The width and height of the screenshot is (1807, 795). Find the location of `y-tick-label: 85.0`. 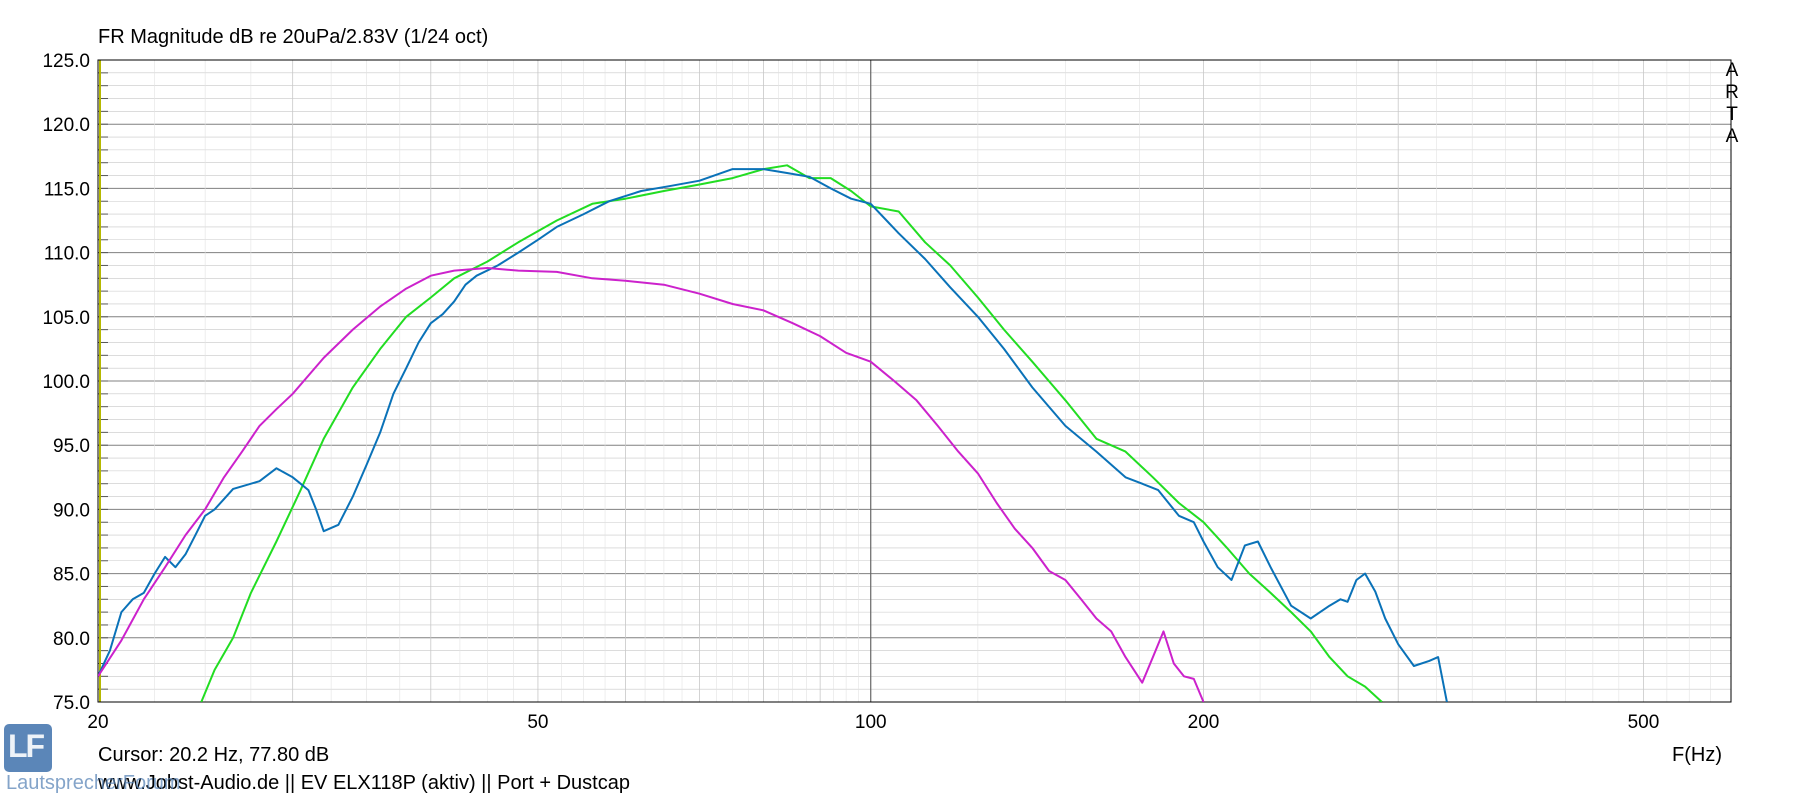

y-tick-label: 85.0 is located at coordinates (71, 575).